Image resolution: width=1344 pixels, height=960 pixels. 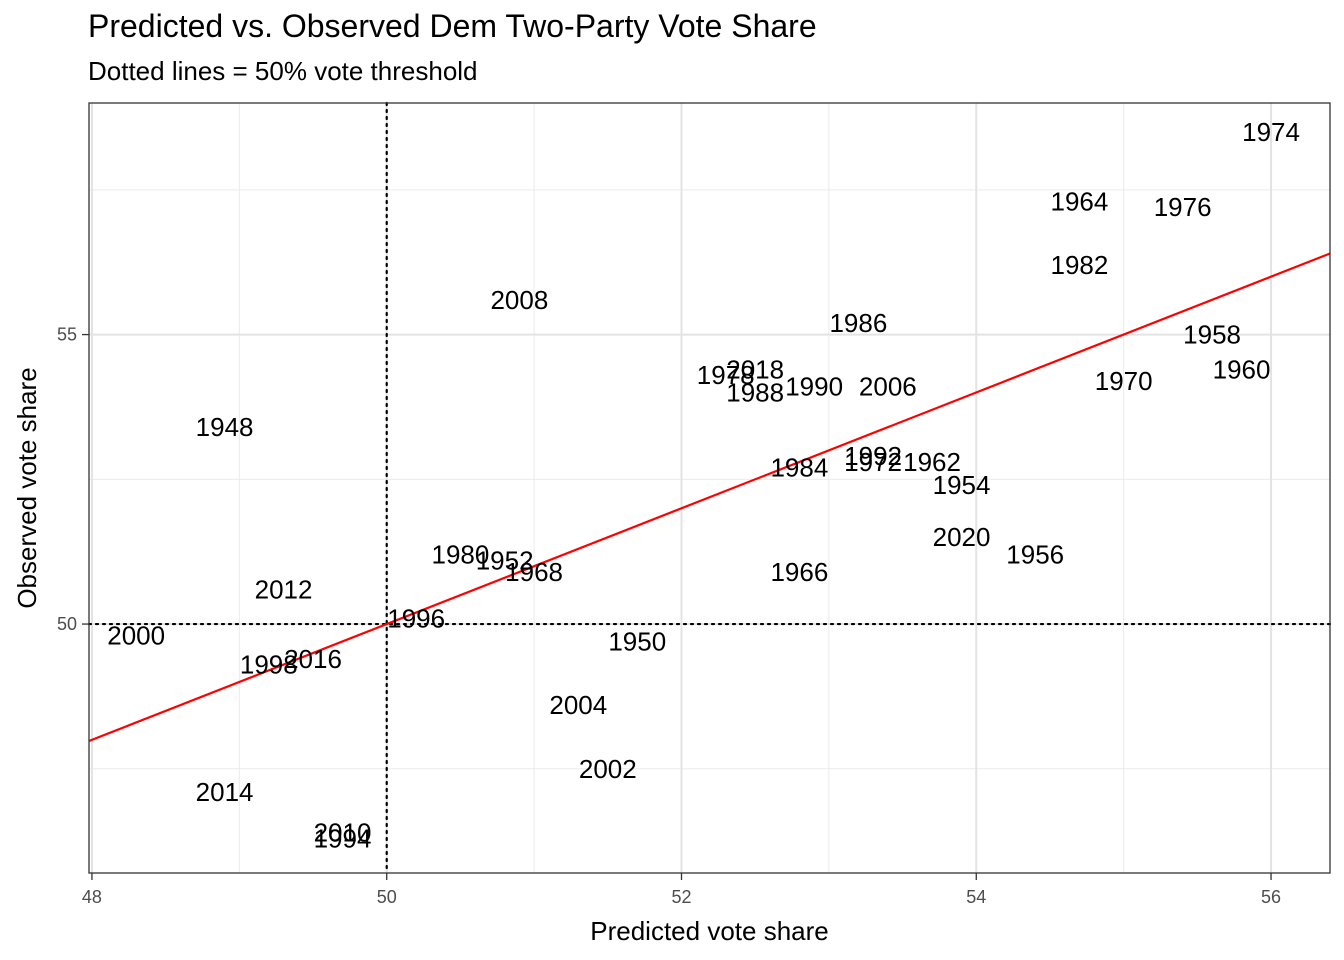 What do you see at coordinates (814, 387) in the screenshot?
I see `point-label-1990: 1990` at bounding box center [814, 387].